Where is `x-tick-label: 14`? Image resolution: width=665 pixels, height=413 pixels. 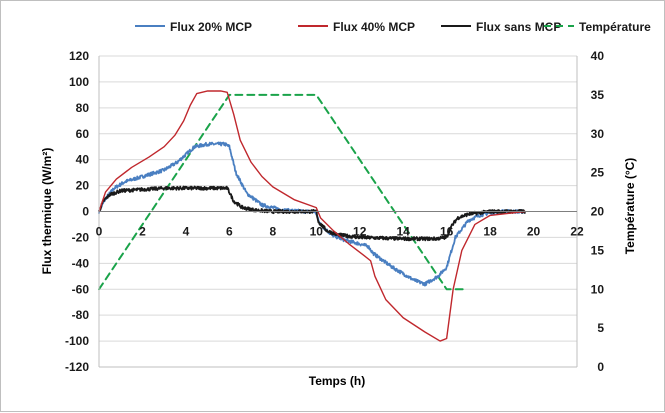 x-tick-label: 14 is located at coordinates (404, 232).